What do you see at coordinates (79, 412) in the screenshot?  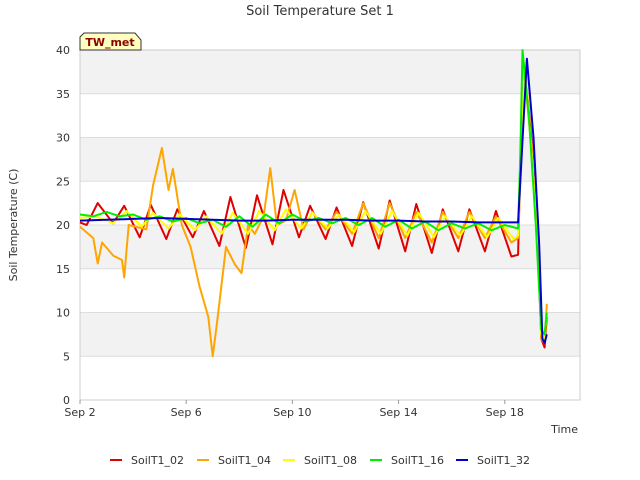 I see `x-tick-label: Sep 2` at bounding box center [79, 412].